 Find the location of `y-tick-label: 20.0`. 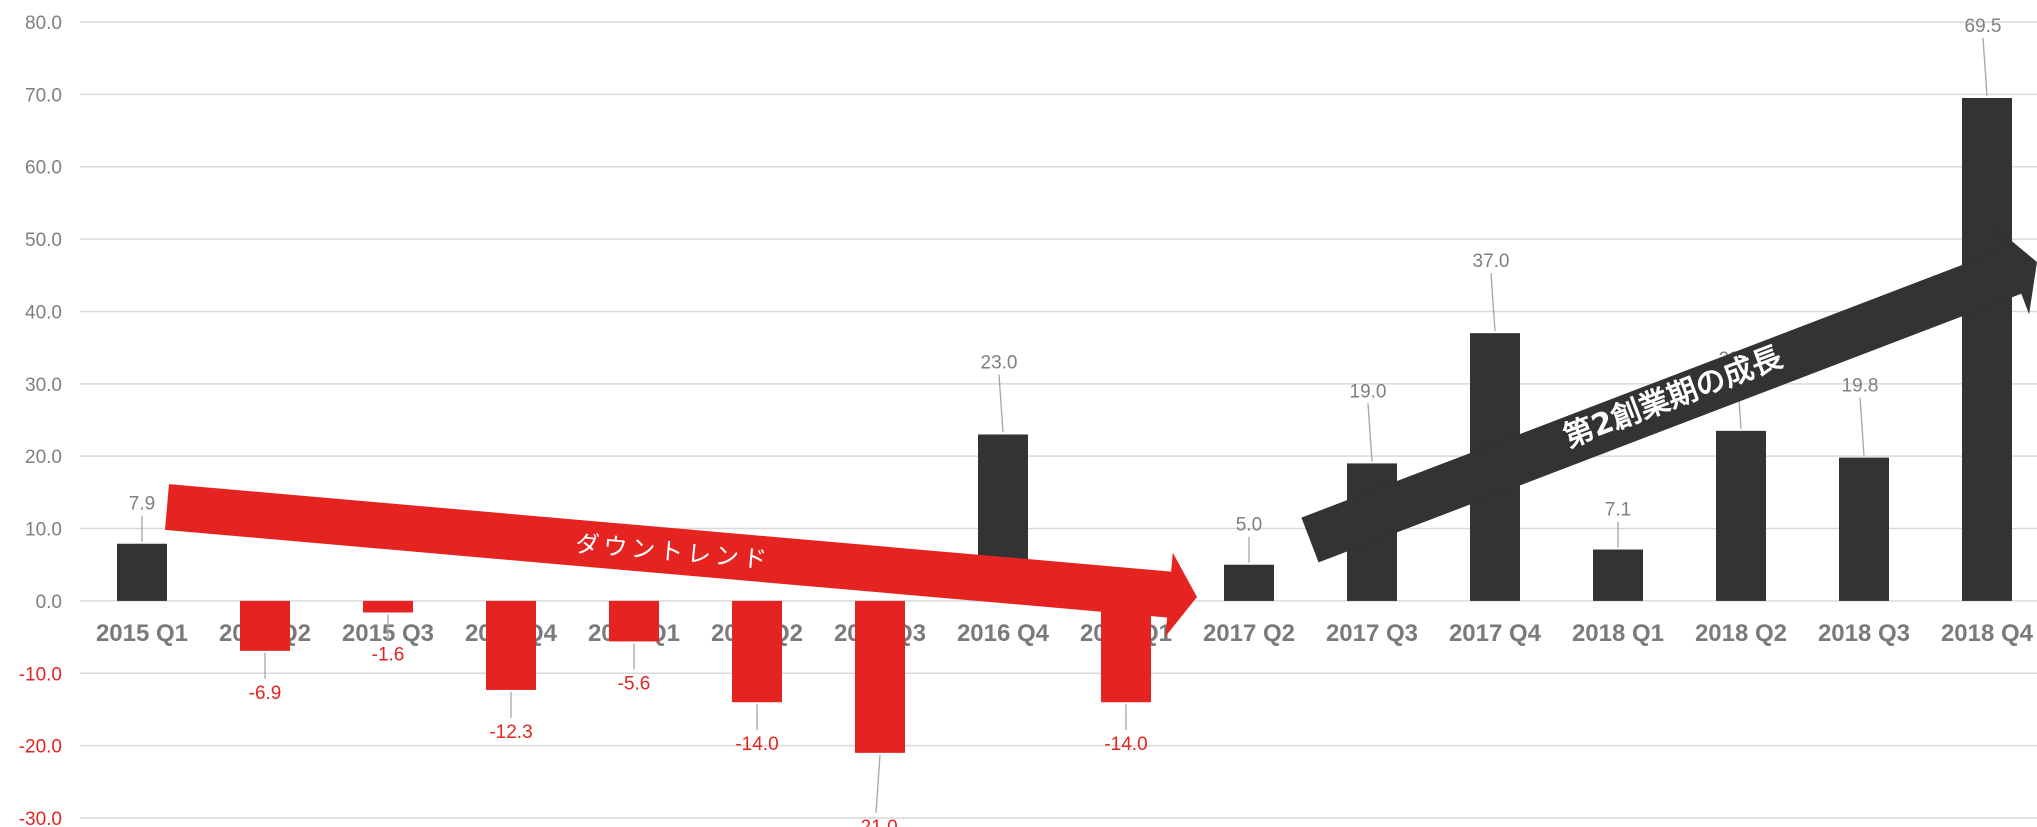

y-tick-label: 20.0 is located at coordinates (43, 457).